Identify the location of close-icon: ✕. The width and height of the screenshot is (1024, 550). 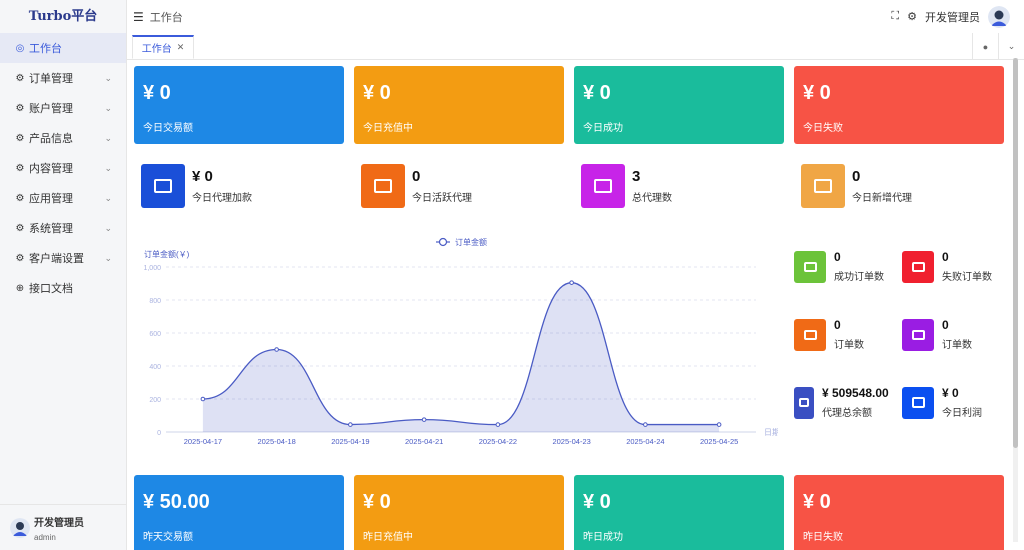
(180, 47).